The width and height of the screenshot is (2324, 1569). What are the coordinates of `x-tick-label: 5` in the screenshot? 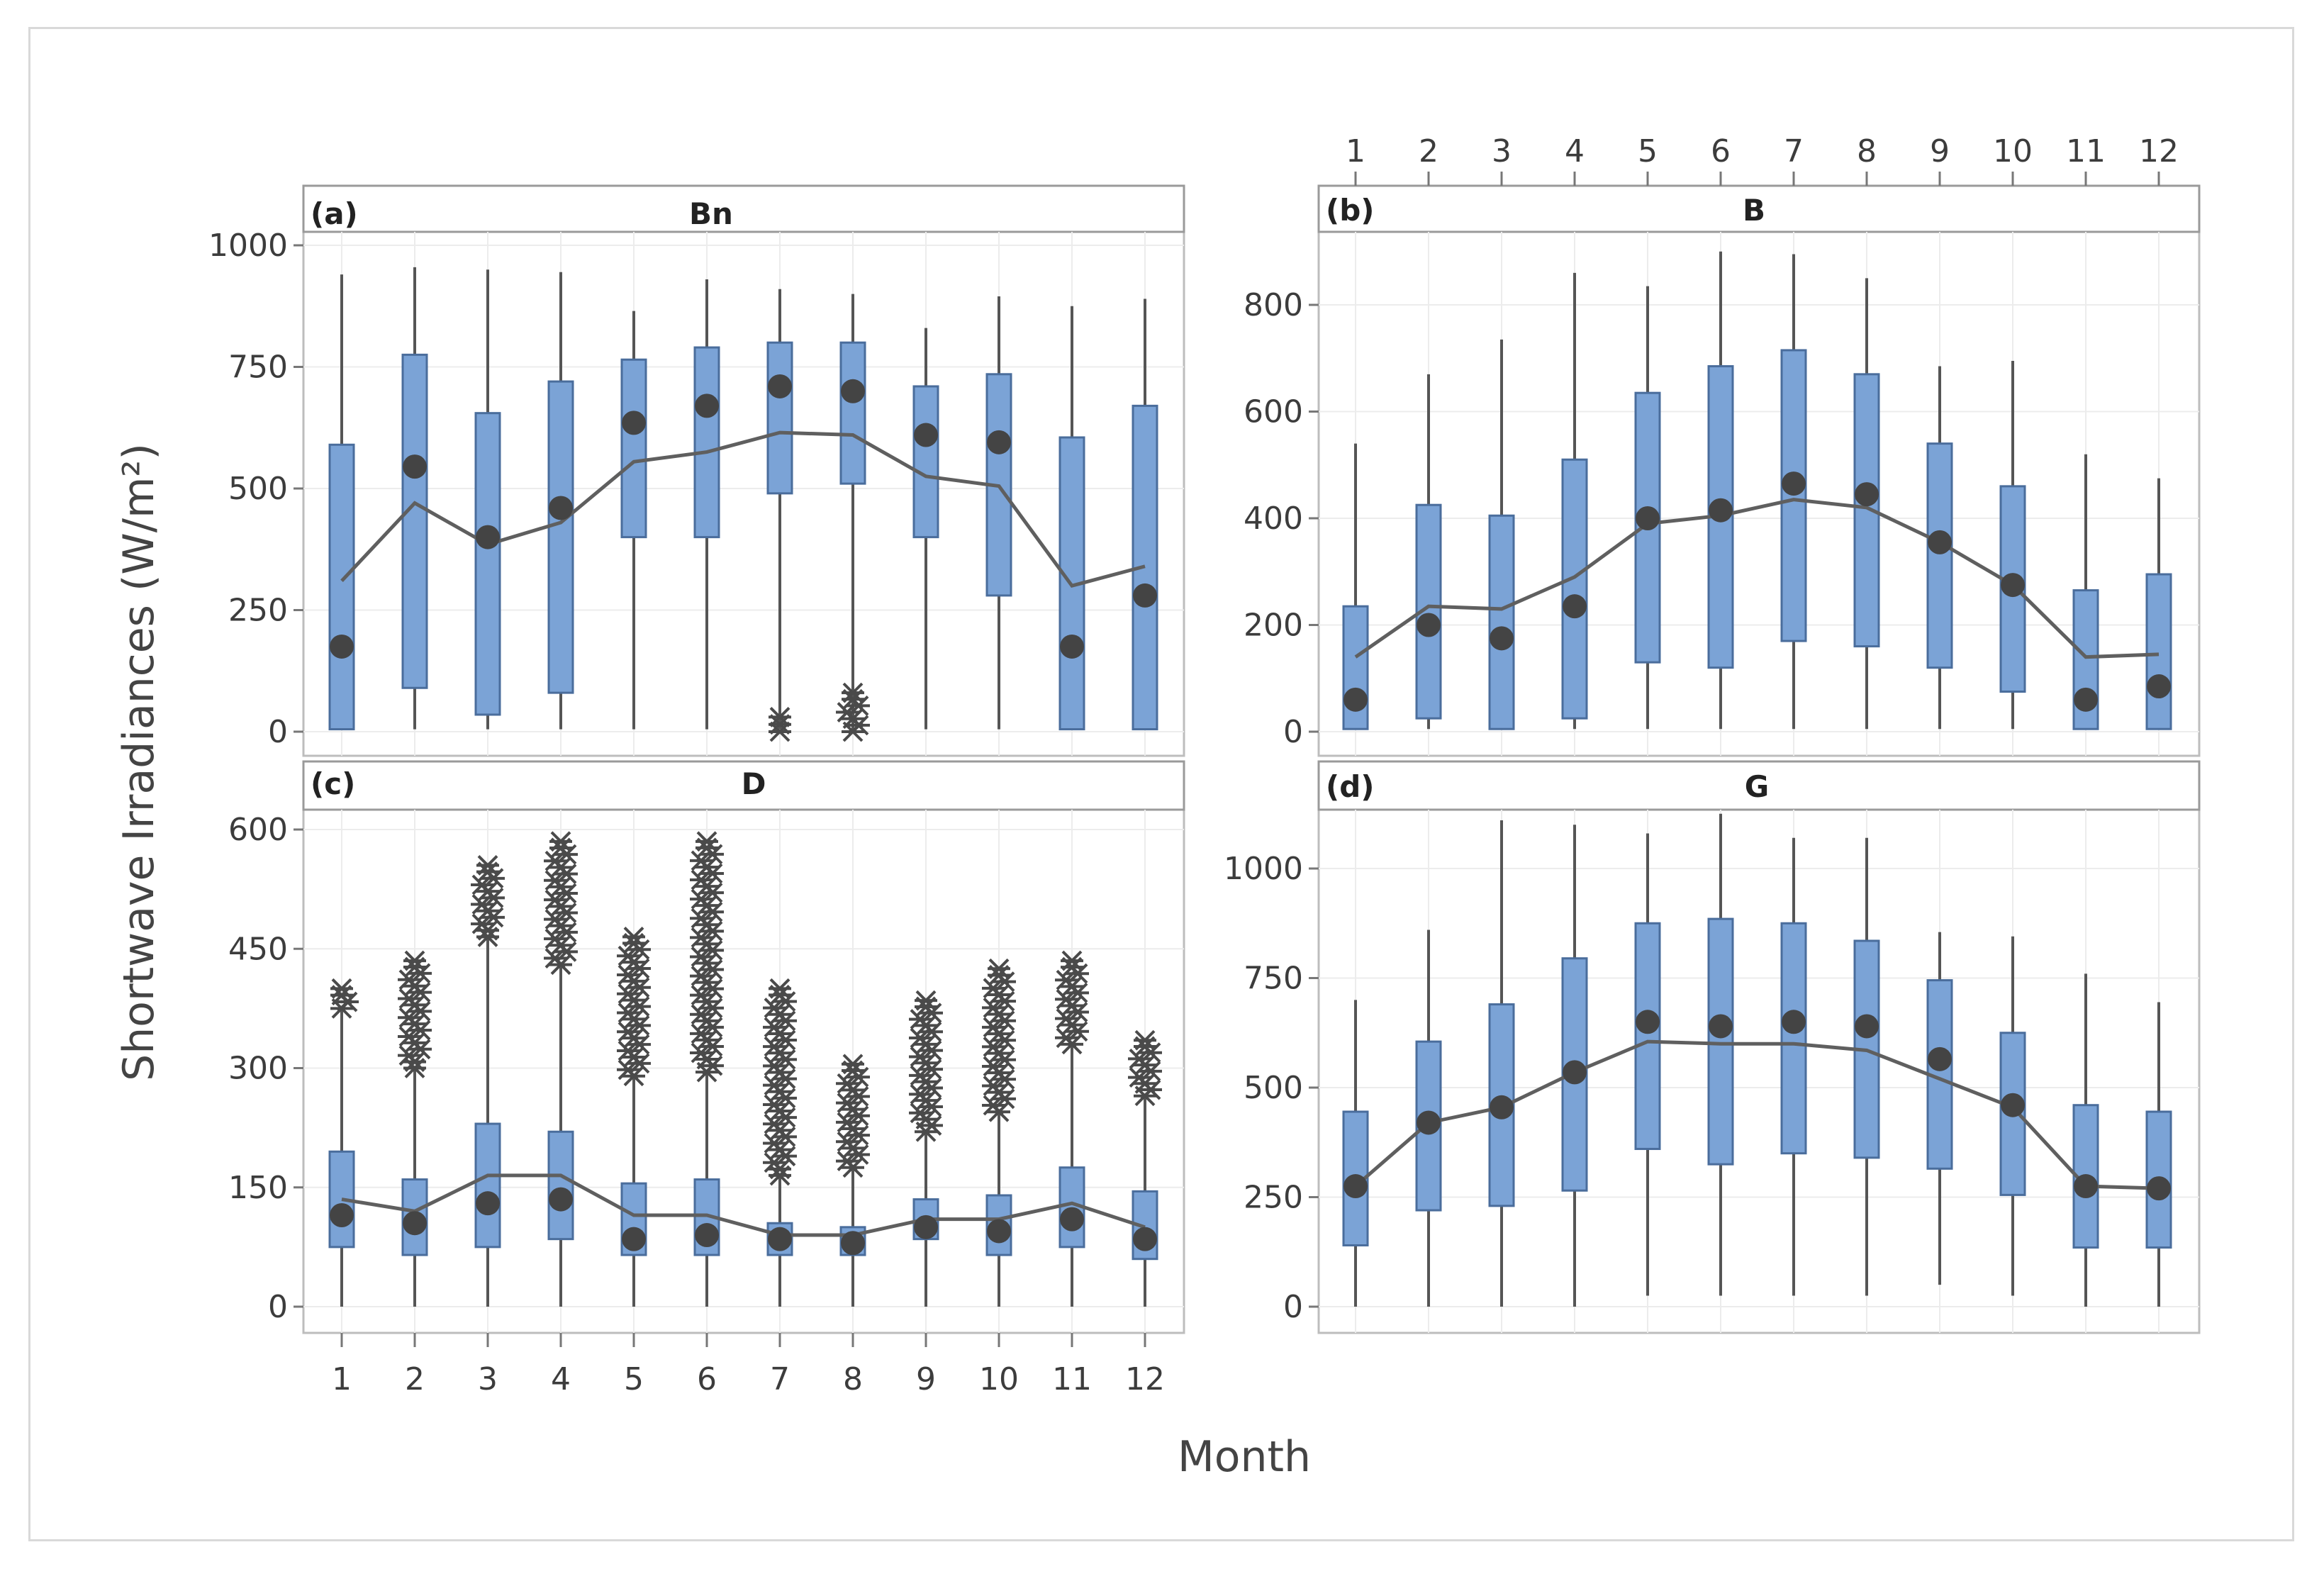 It's located at (1648, 151).